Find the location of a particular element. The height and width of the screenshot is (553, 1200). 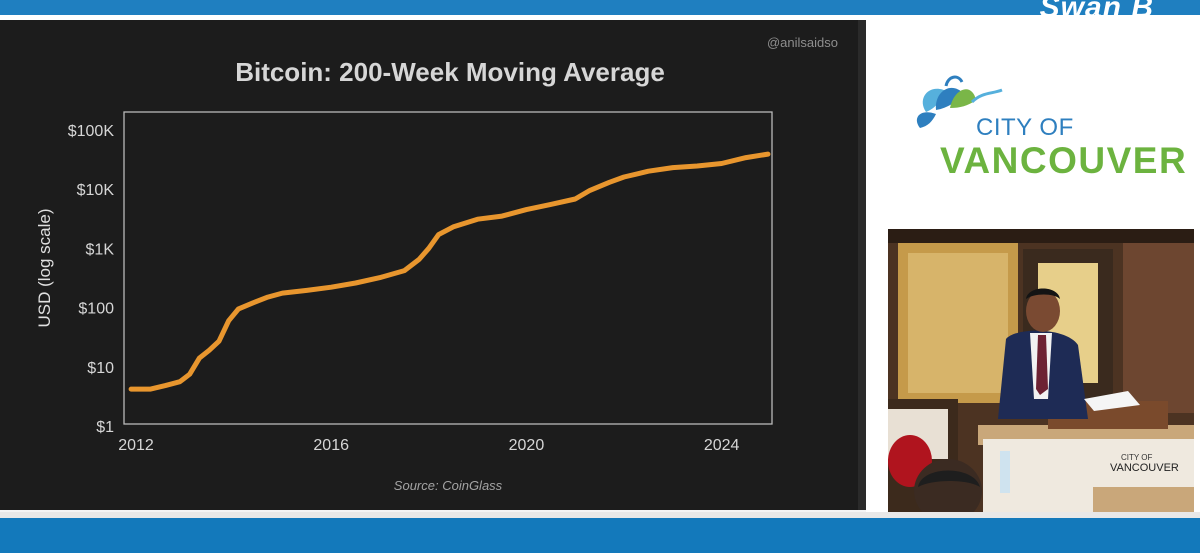

x-tick-label: 2016 is located at coordinates (331, 445).